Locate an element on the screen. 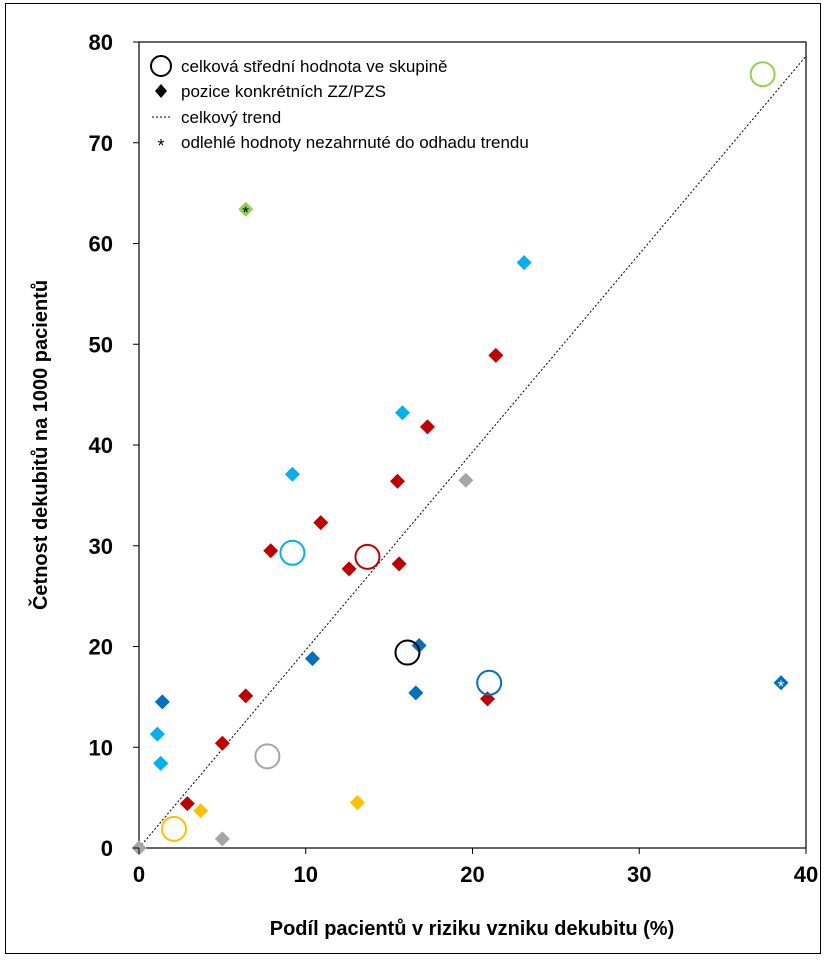 The height and width of the screenshot is (962, 826). legend-circle-symbol is located at coordinates (161, 66).